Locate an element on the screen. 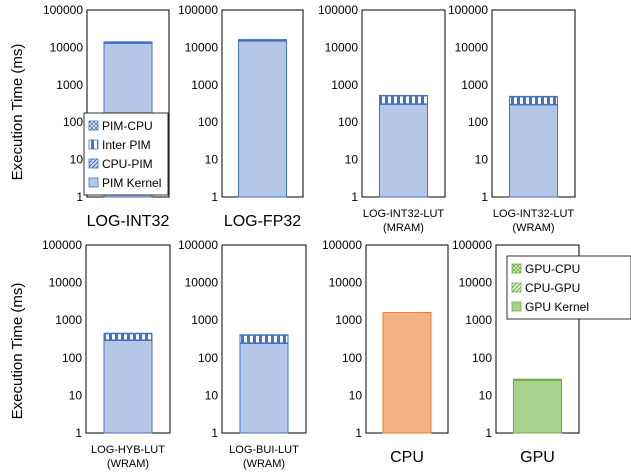 The height and width of the screenshot is (474, 631). y-axis-label-top: Execution Time (ms) is located at coordinates (17, 112).